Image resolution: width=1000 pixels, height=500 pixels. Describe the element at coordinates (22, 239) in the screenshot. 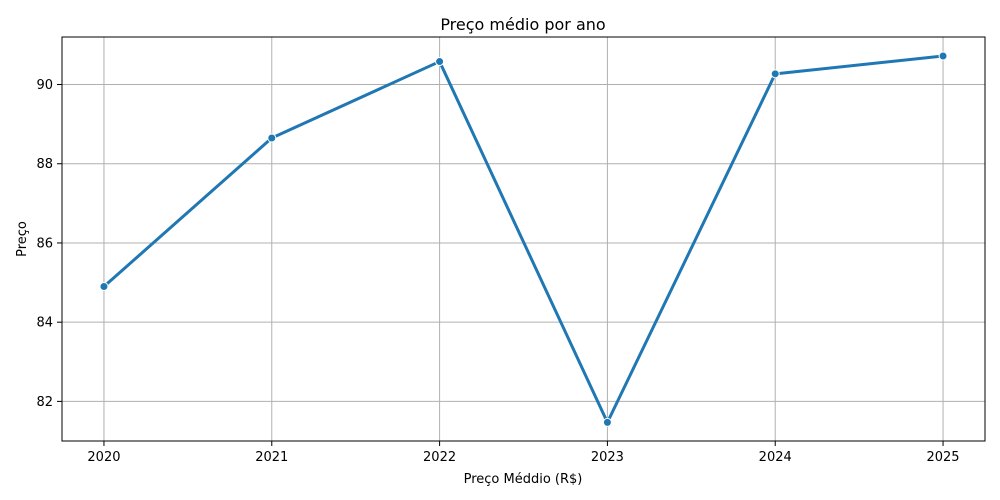

I see `y-axis-label: Preço` at that location.